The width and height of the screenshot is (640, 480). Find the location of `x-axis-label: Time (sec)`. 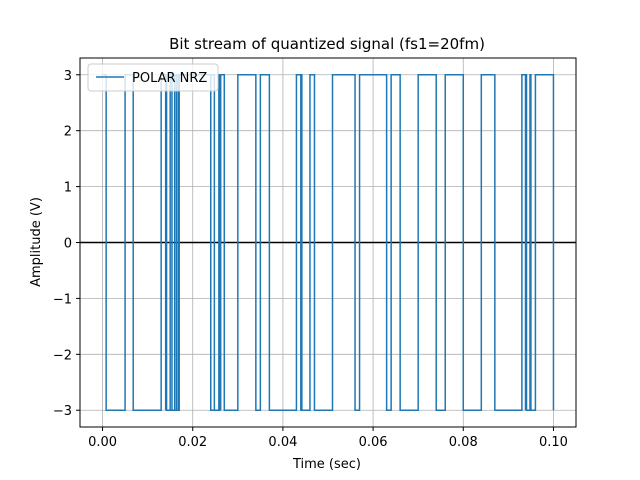

x-axis-label: Time (sec) is located at coordinates (326, 464).